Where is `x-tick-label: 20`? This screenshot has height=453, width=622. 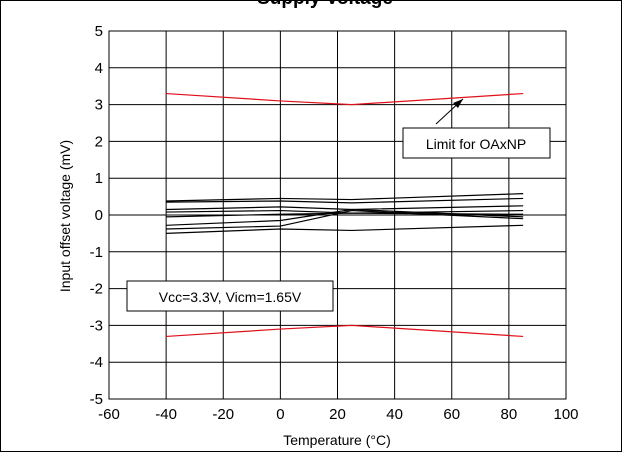 x-tick-label: 20 is located at coordinates (337, 414).